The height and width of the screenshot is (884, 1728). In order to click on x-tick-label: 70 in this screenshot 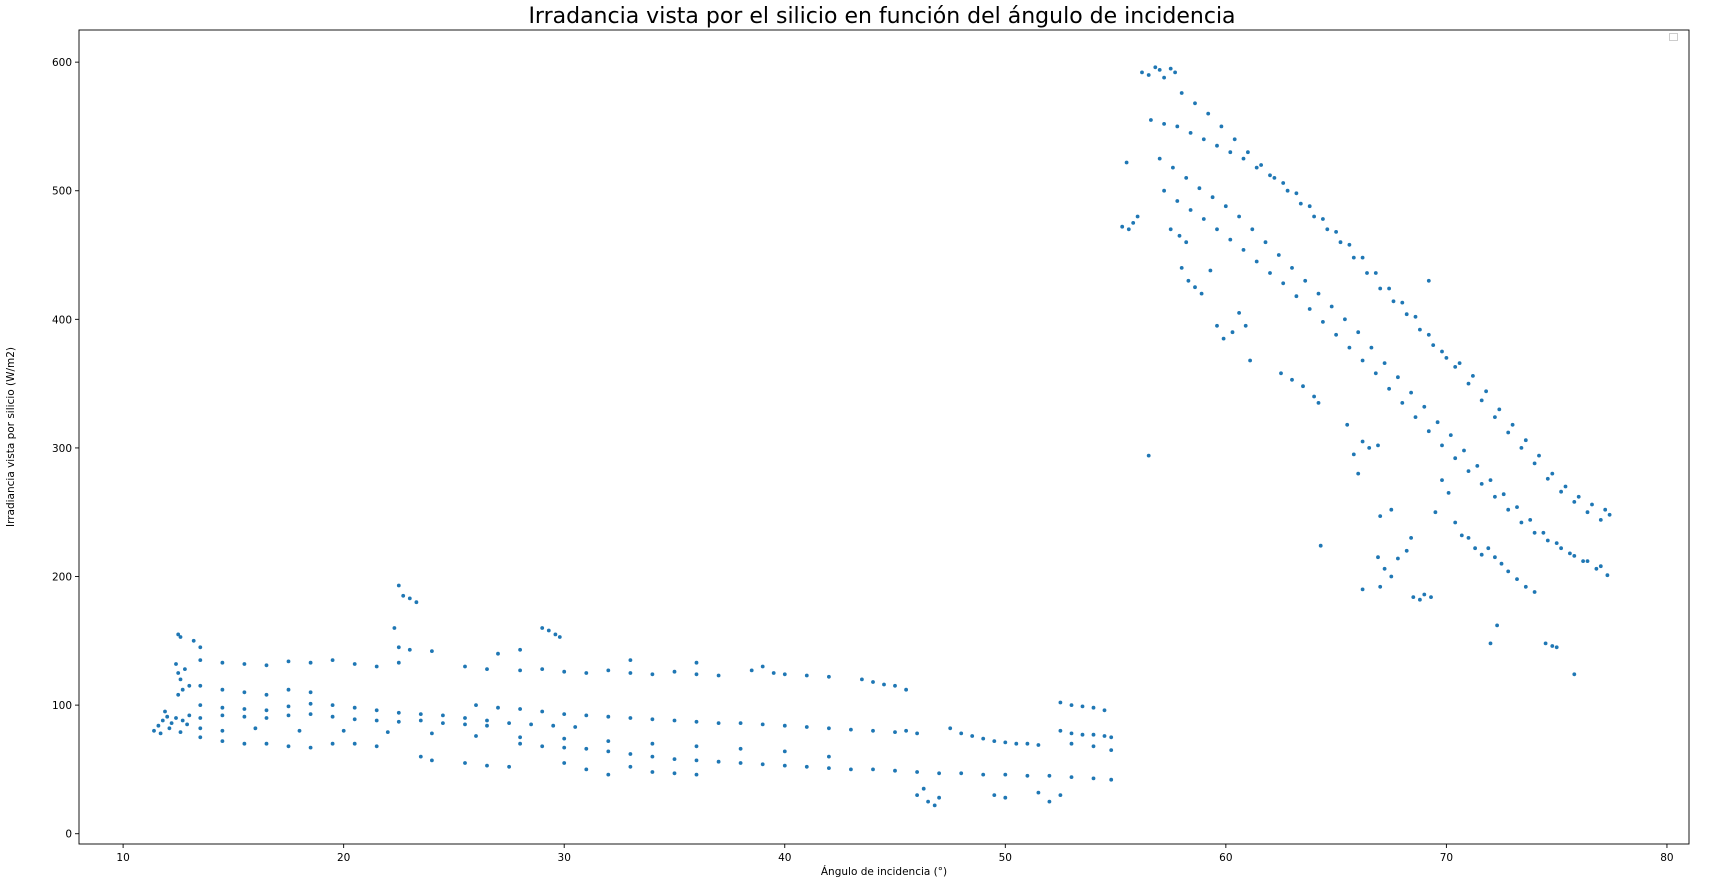, I will do `click(1446, 858)`.